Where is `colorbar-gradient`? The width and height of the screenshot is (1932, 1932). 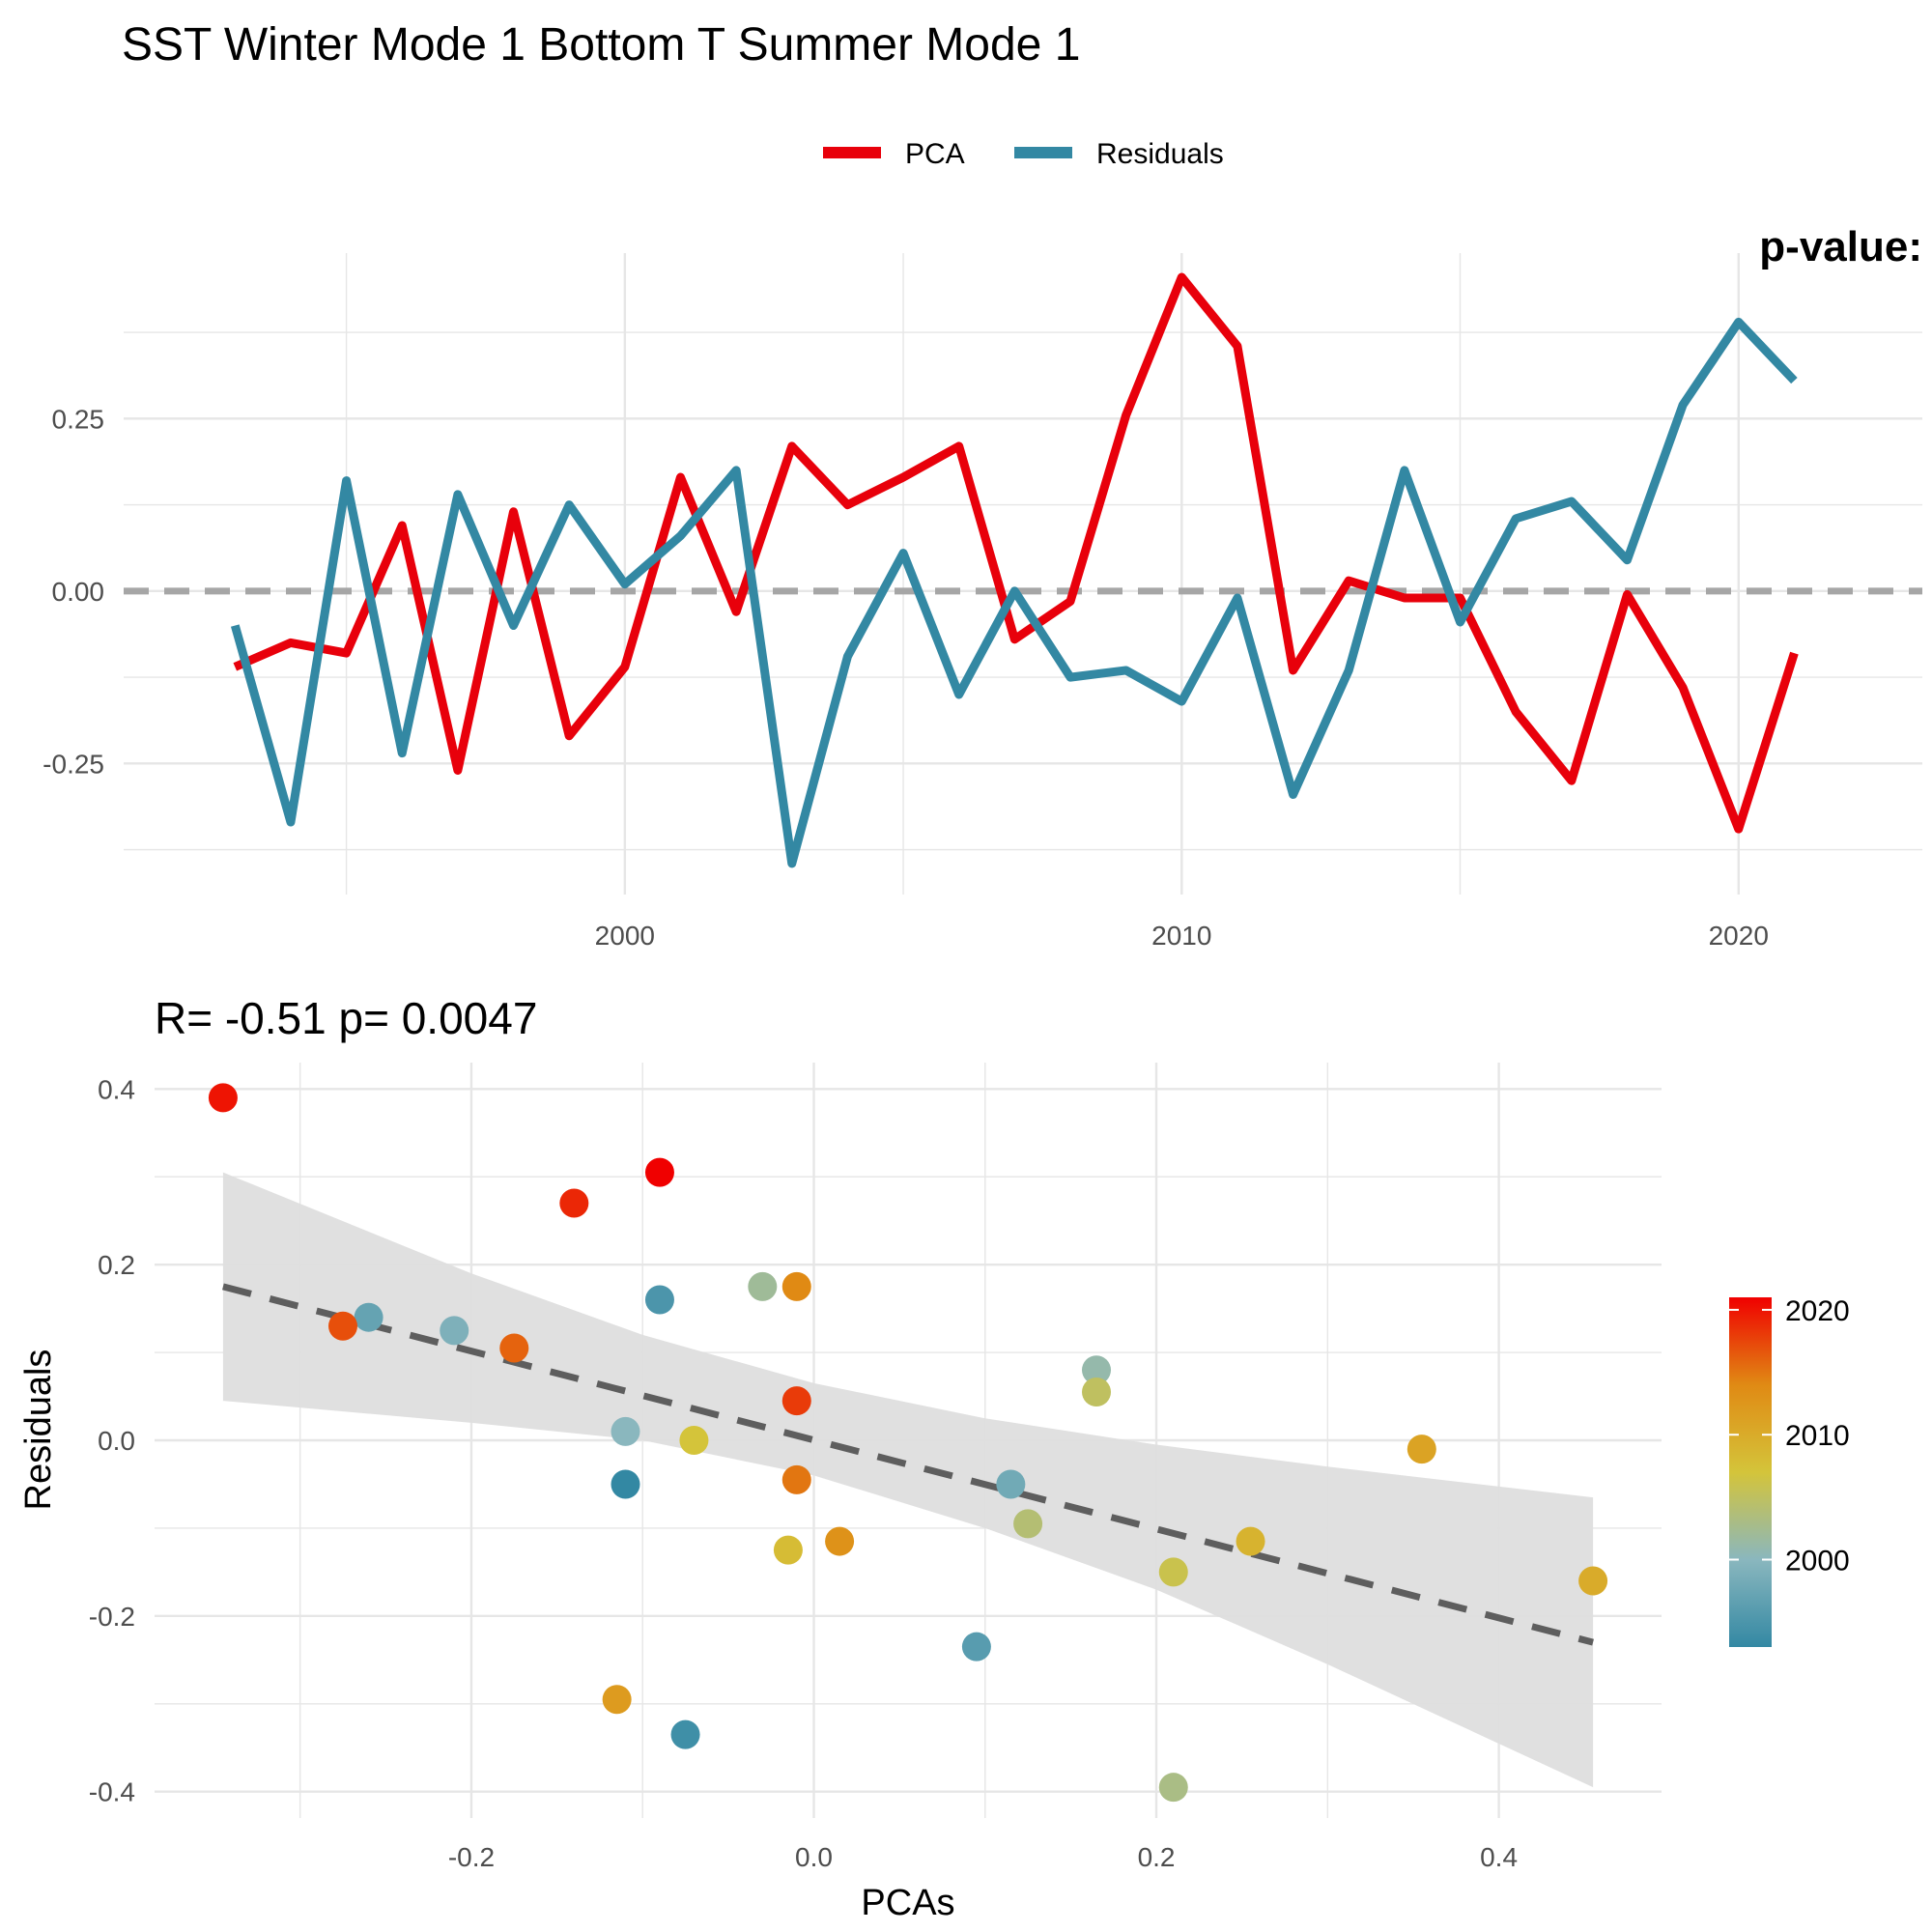 colorbar-gradient is located at coordinates (1750, 1472).